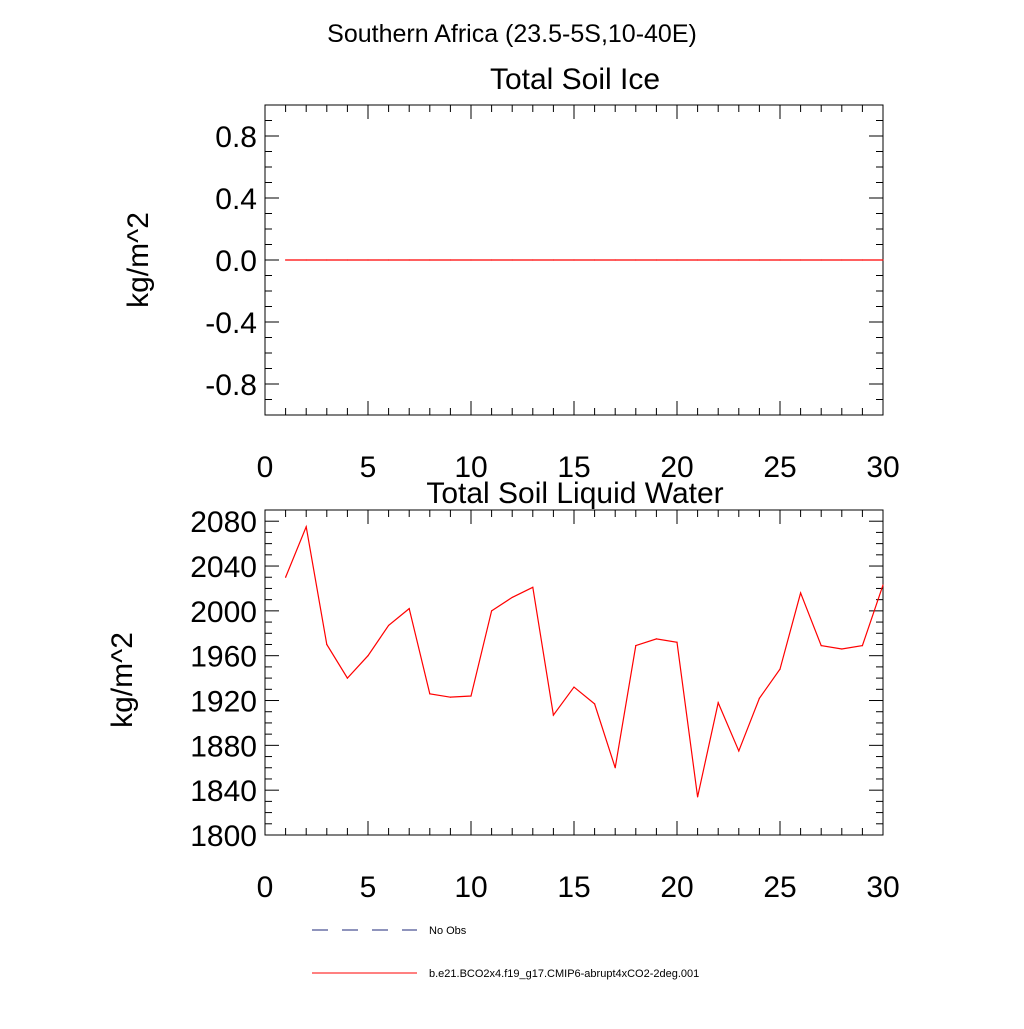 The width and height of the screenshot is (1024, 1029). I want to click on y-tick-label: -0.4, so click(231, 323).